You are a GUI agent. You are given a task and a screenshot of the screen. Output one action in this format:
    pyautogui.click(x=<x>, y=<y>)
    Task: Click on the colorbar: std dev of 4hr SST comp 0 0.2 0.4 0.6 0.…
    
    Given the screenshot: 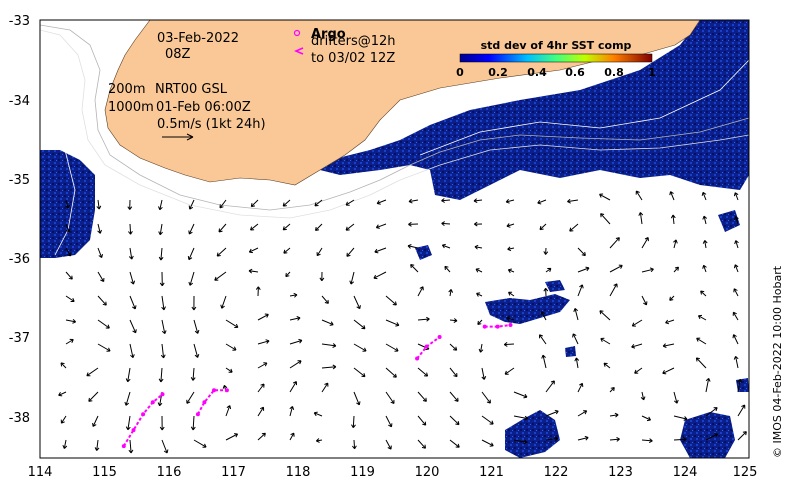 What is the action you would take?
    pyautogui.click(x=556, y=59)
    